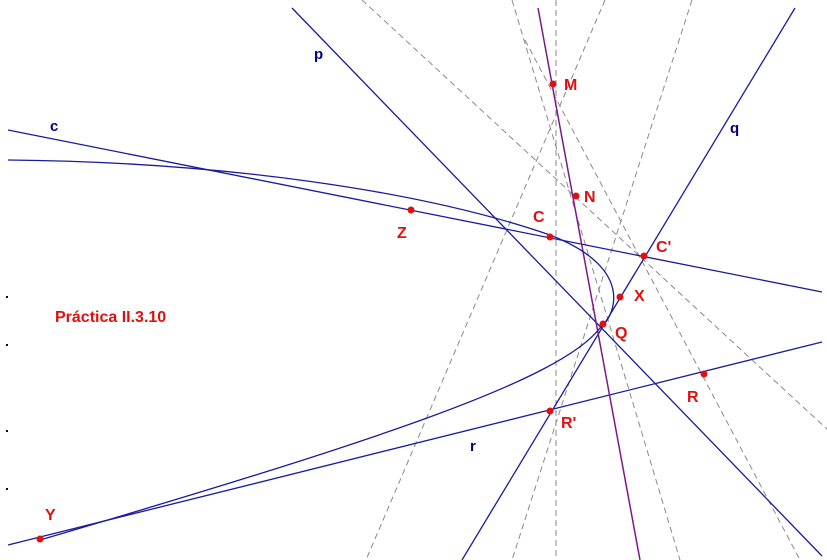 The height and width of the screenshot is (560, 827). Describe the element at coordinates (704, 374) in the screenshot. I see `point-r` at that location.